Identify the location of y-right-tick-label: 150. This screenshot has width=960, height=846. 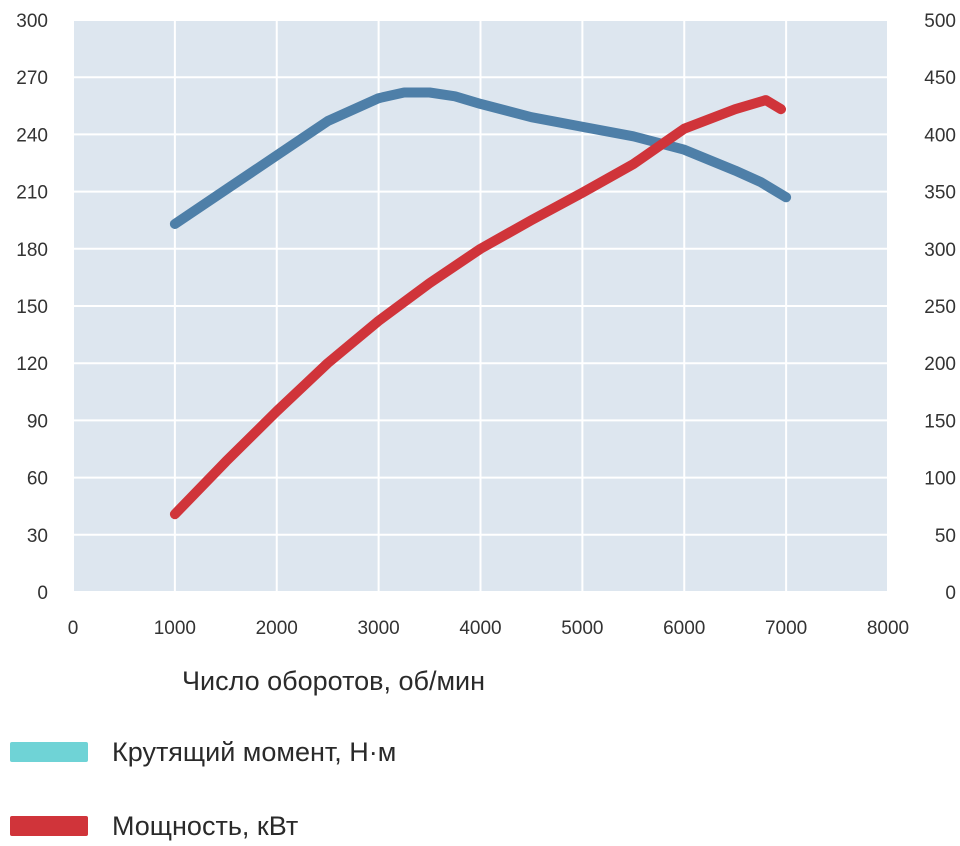
(940, 421).